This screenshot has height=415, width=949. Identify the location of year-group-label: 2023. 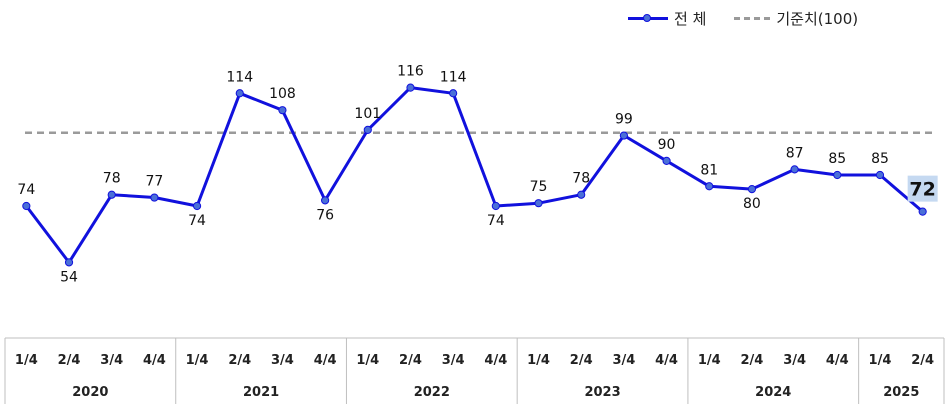
(602, 392).